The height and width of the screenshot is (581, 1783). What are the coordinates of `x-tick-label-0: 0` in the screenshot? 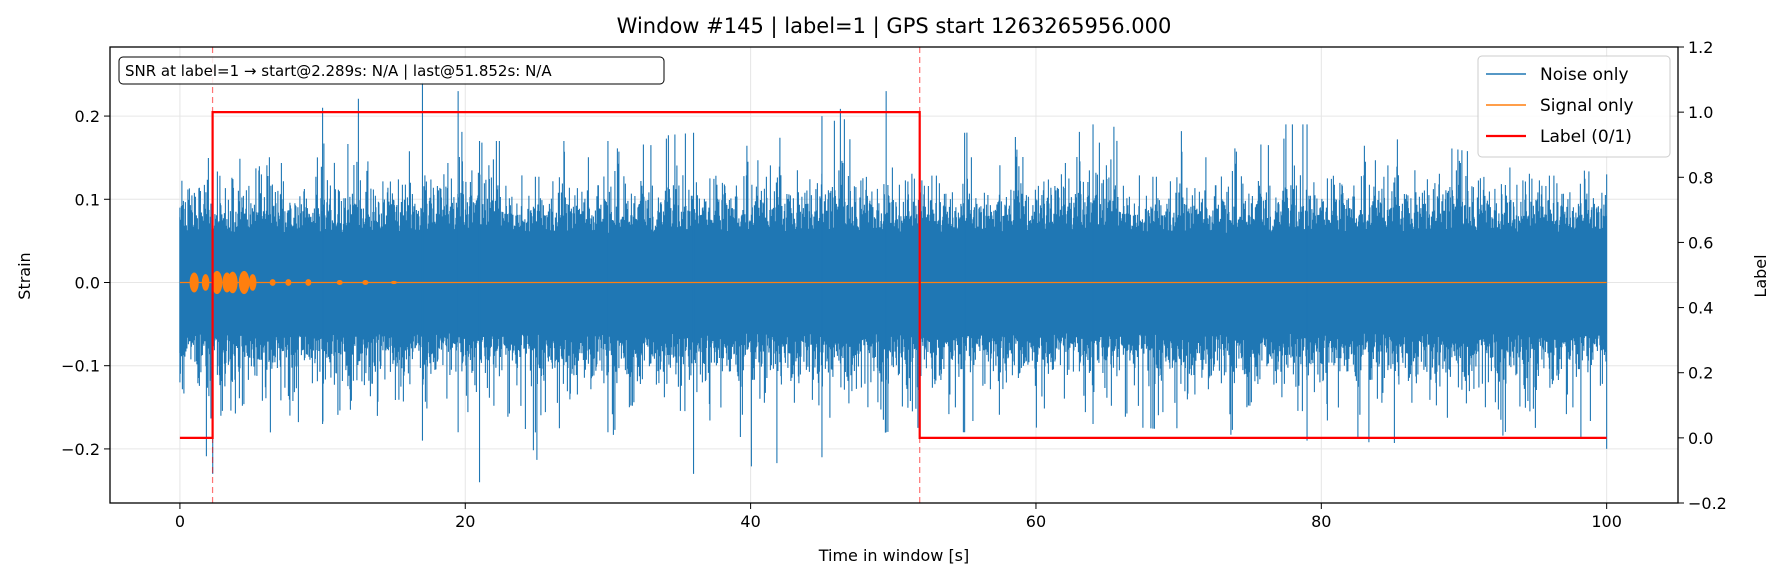 It's located at (180, 521).